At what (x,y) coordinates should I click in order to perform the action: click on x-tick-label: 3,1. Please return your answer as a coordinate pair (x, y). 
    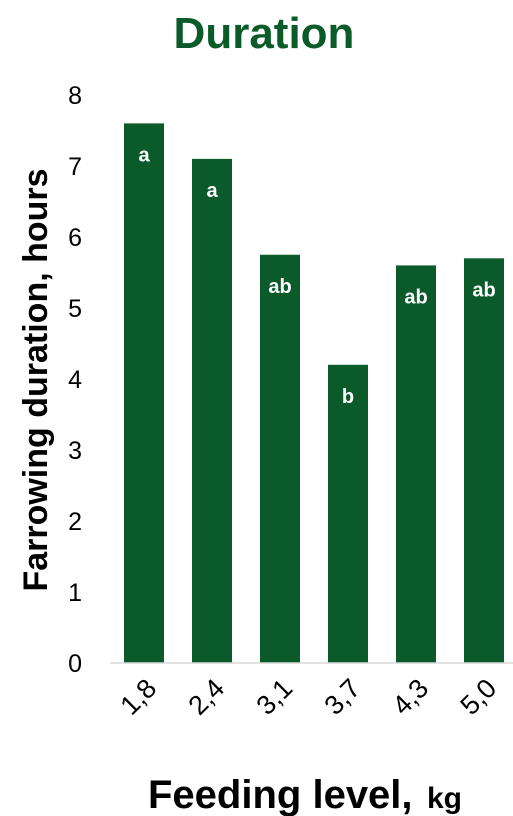
    Looking at the image, I should click on (274, 697).